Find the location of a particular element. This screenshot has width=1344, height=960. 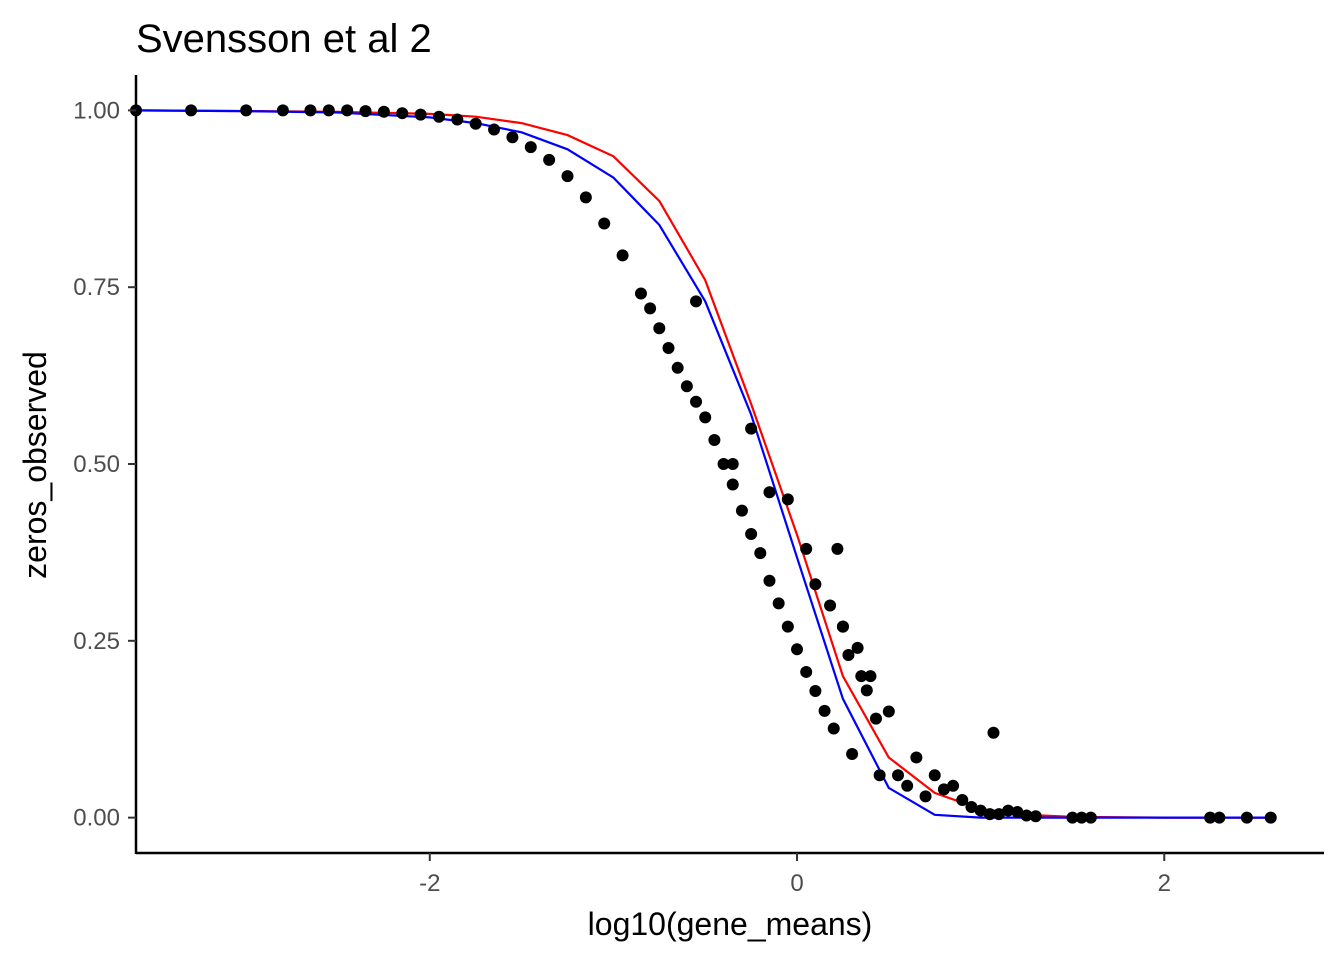

y-tick-label: 0.25 is located at coordinates (96, 641).